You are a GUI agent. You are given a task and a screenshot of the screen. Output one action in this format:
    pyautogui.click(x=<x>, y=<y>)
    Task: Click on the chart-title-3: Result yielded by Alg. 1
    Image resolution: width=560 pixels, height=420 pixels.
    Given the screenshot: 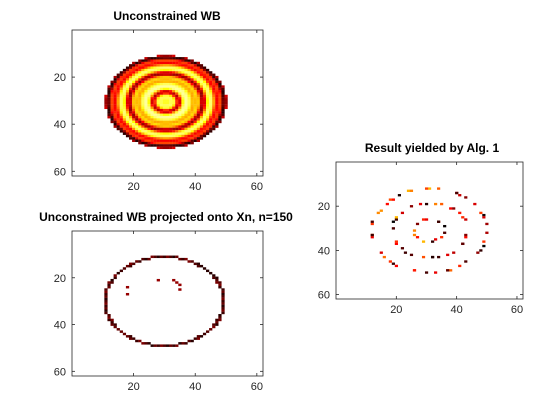 What is the action you would take?
    pyautogui.click(x=432, y=148)
    